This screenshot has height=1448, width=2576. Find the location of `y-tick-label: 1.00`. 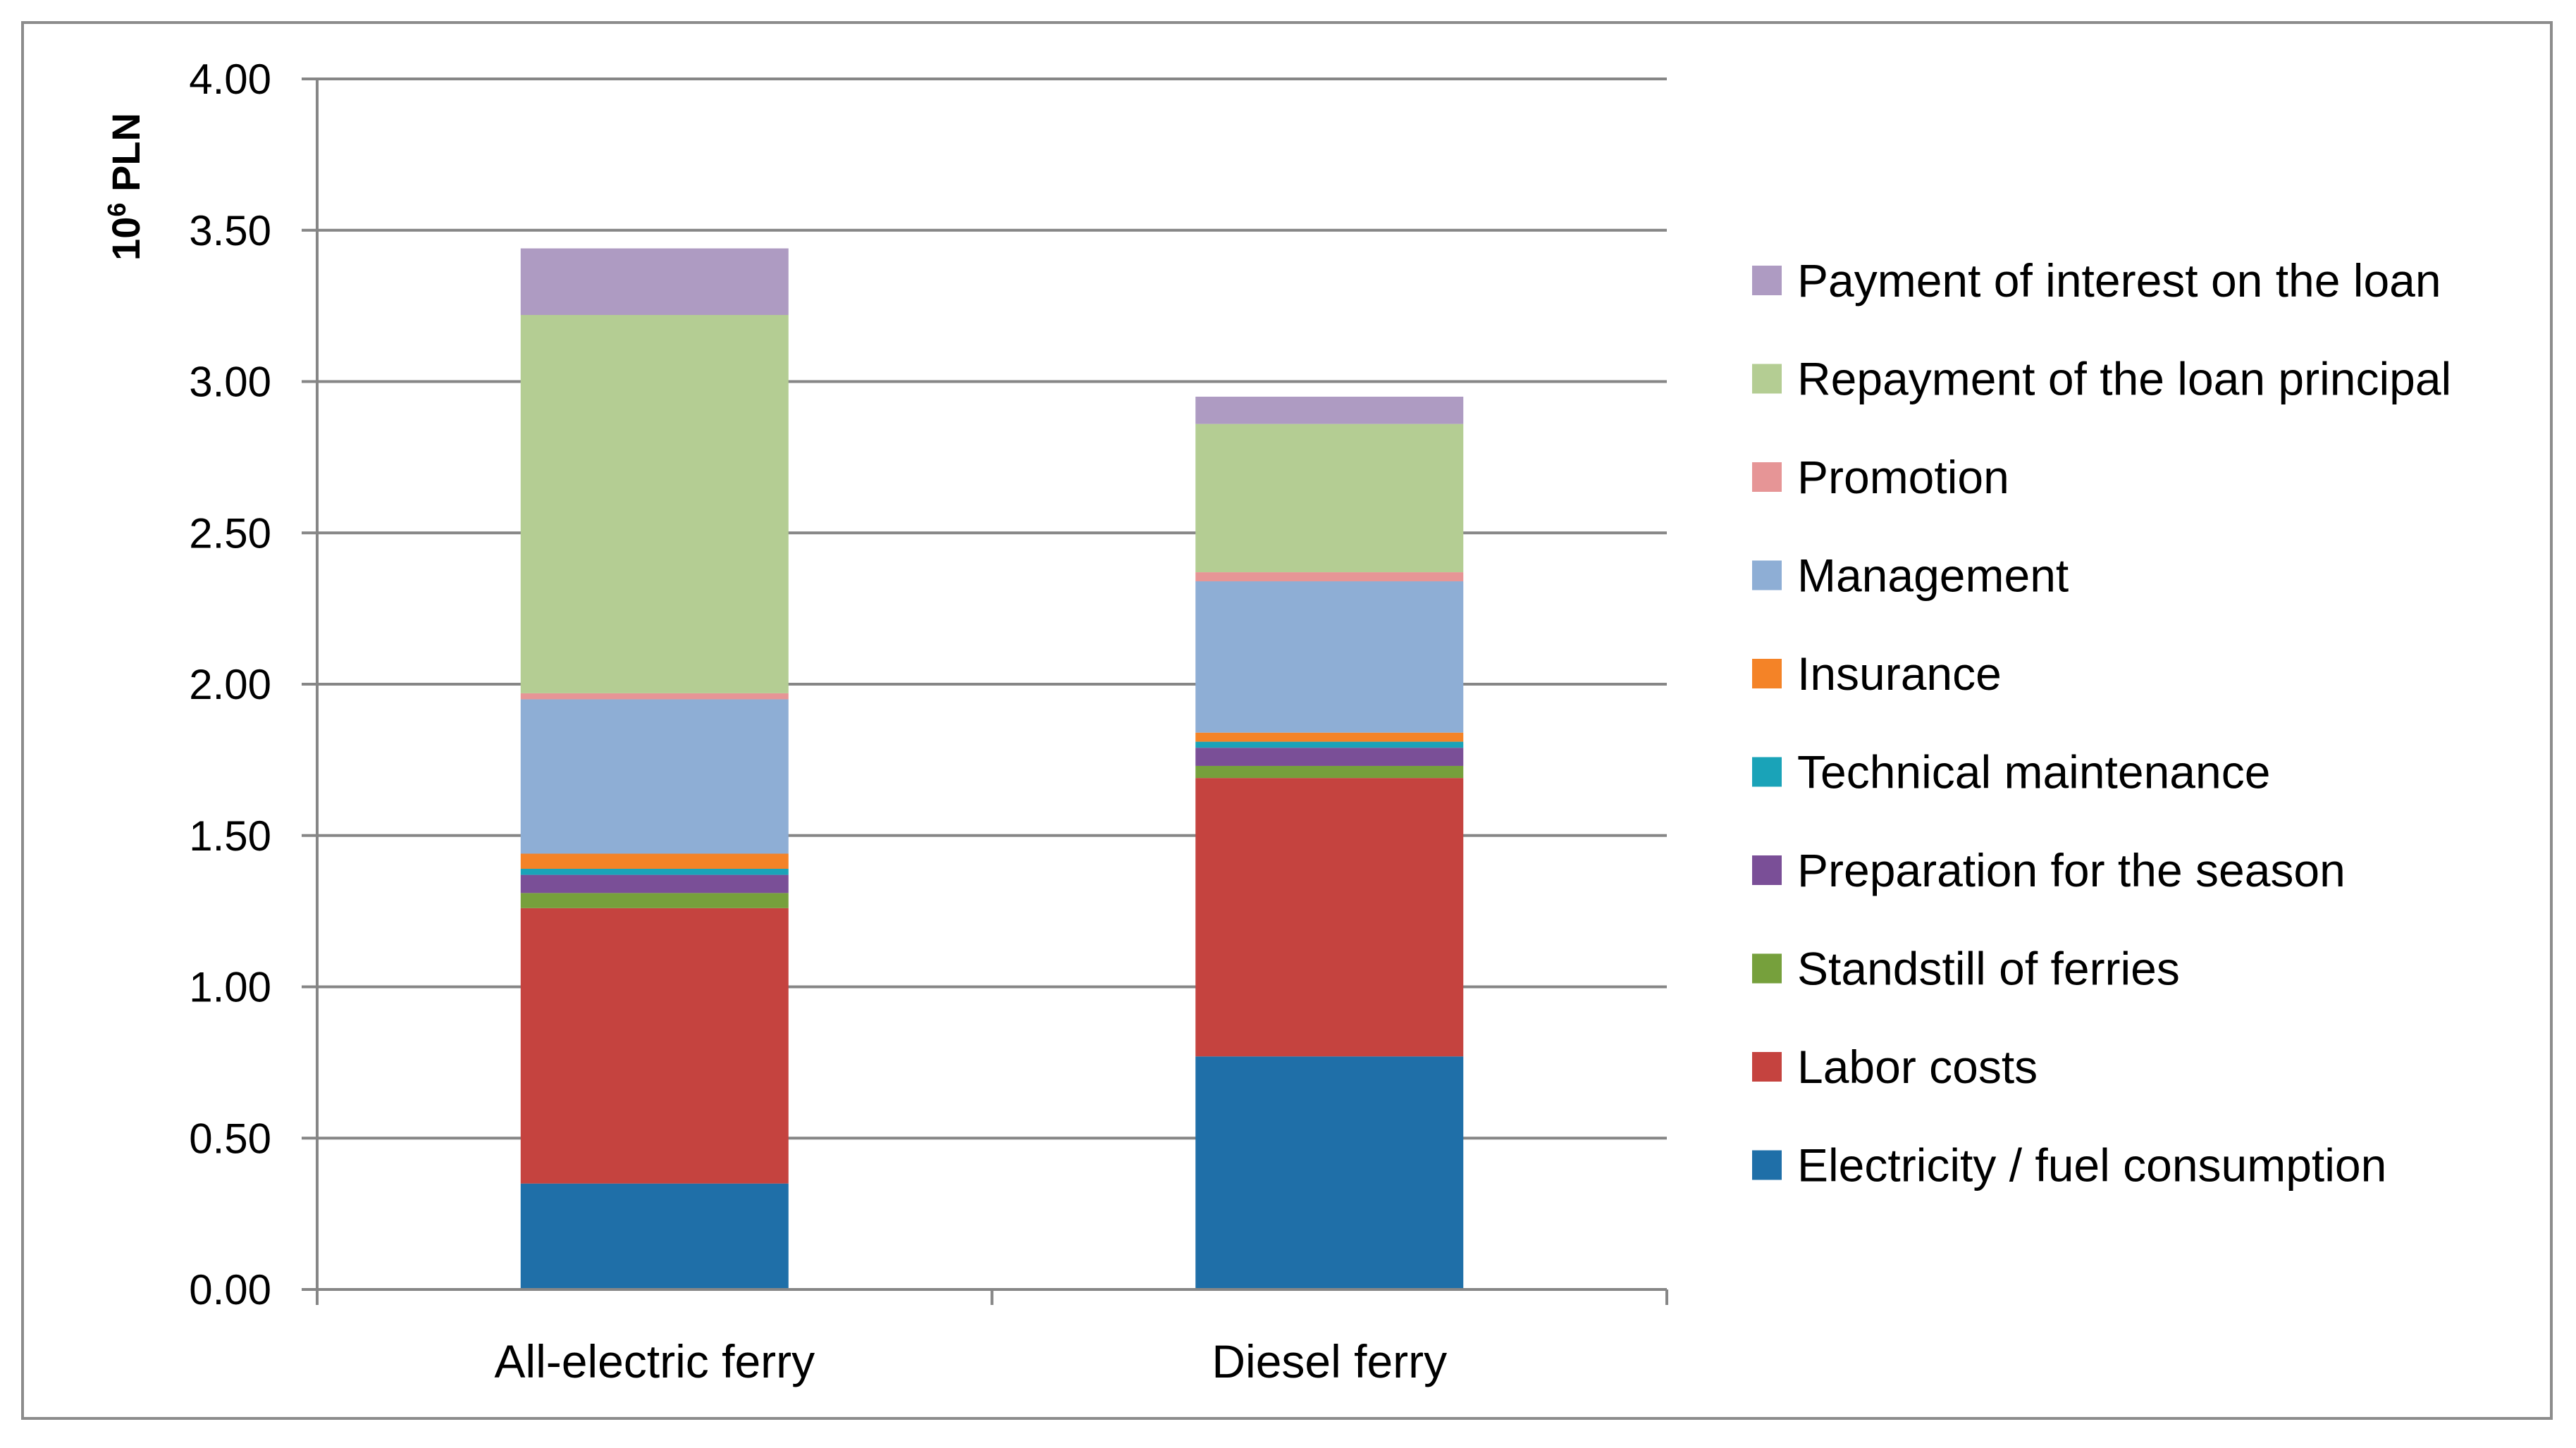

y-tick-label: 1.00 is located at coordinates (230, 987).